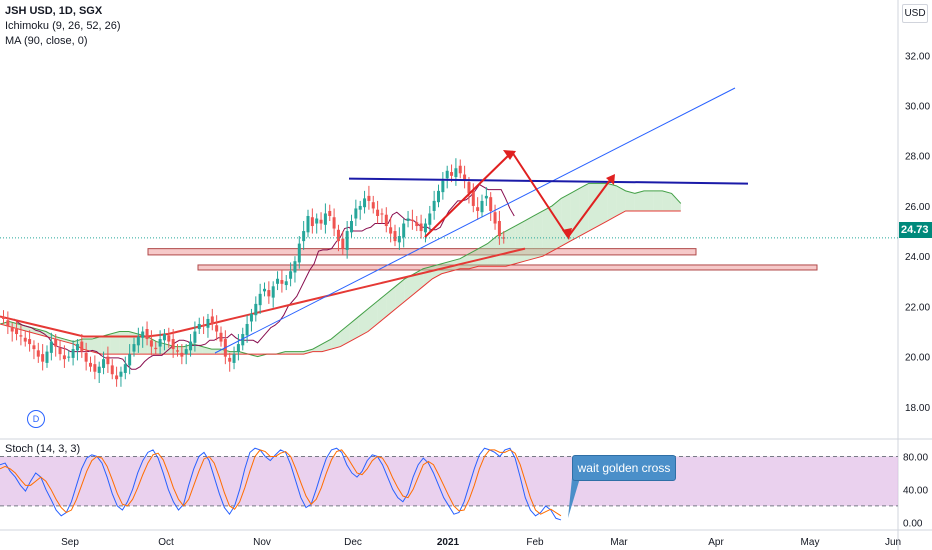 This screenshot has height=550, width=932. Describe the element at coordinates (915, 457) in the screenshot. I see `stoch-tick-label: 80.00` at that location.